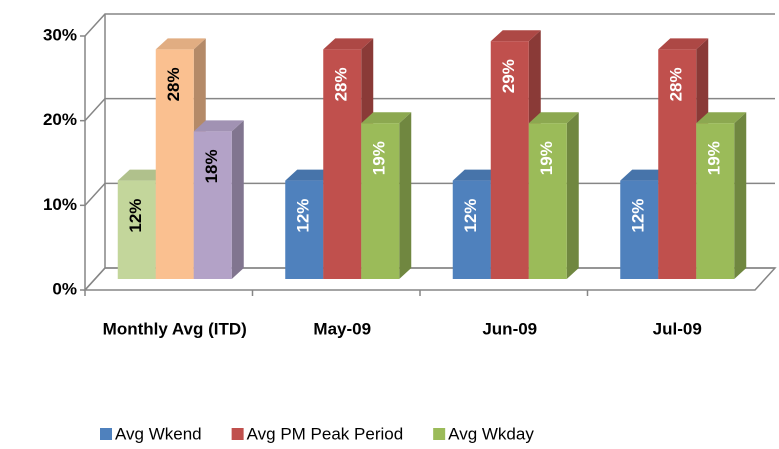 Image resolution: width=779 pixels, height=449 pixels. What do you see at coordinates (158, 433) in the screenshot?
I see `legend-label: Avg Wkend` at bounding box center [158, 433].